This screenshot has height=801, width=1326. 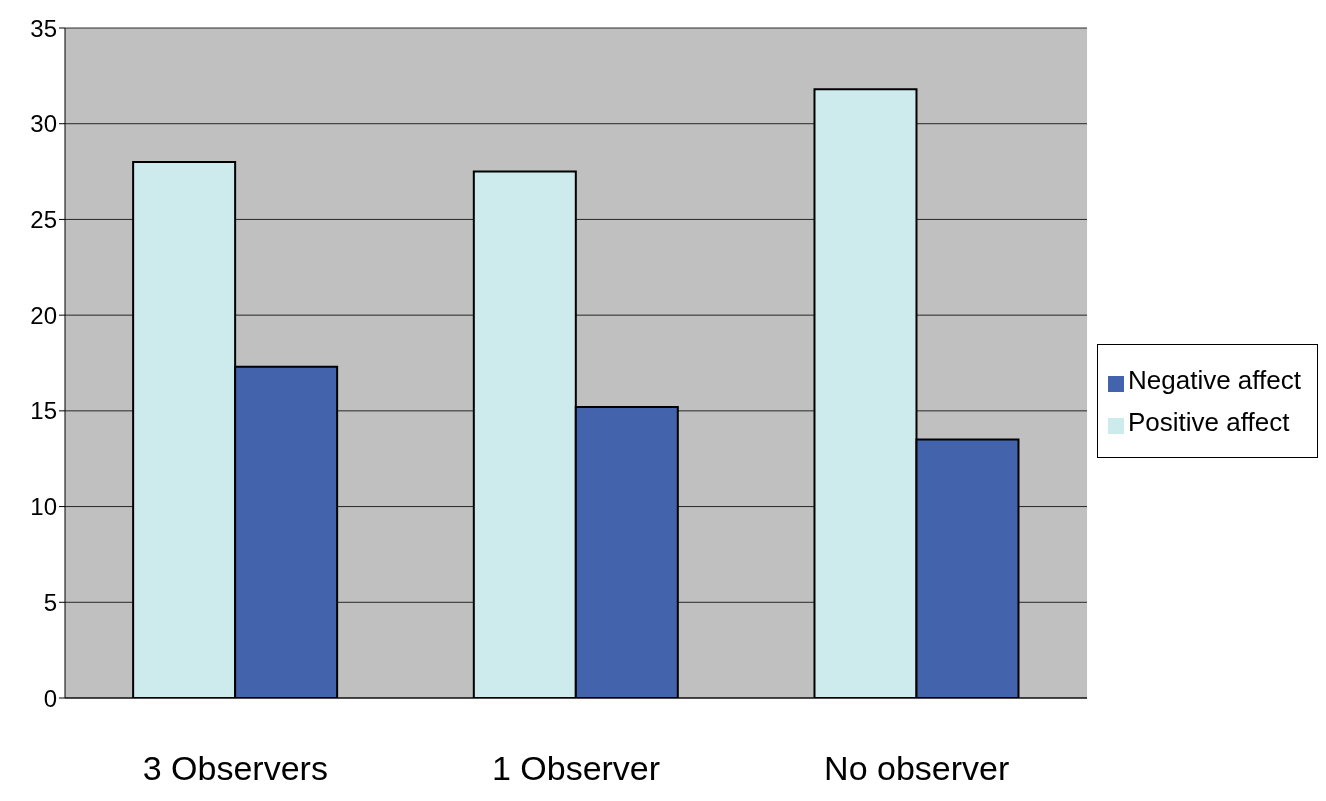 I want to click on y-tick-label: 25, so click(x=43, y=219).